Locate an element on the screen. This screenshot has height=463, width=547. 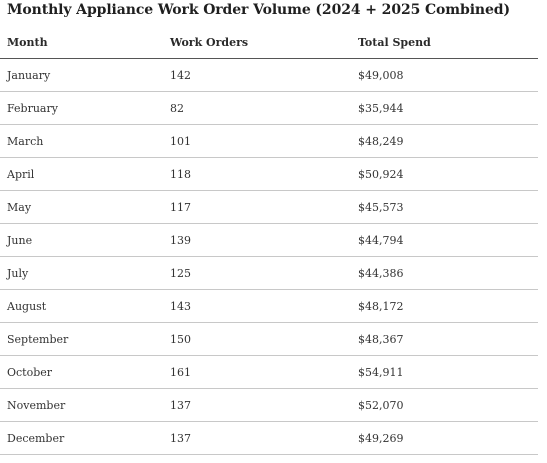
table-row: May 117 $45,573 is located at coordinates (269, 207).